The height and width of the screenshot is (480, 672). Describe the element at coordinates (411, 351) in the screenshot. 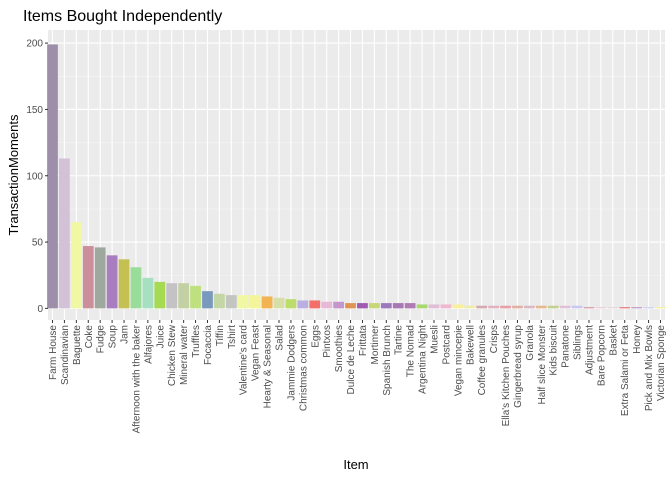

I see `x-tick-label: The Nomad` at that location.